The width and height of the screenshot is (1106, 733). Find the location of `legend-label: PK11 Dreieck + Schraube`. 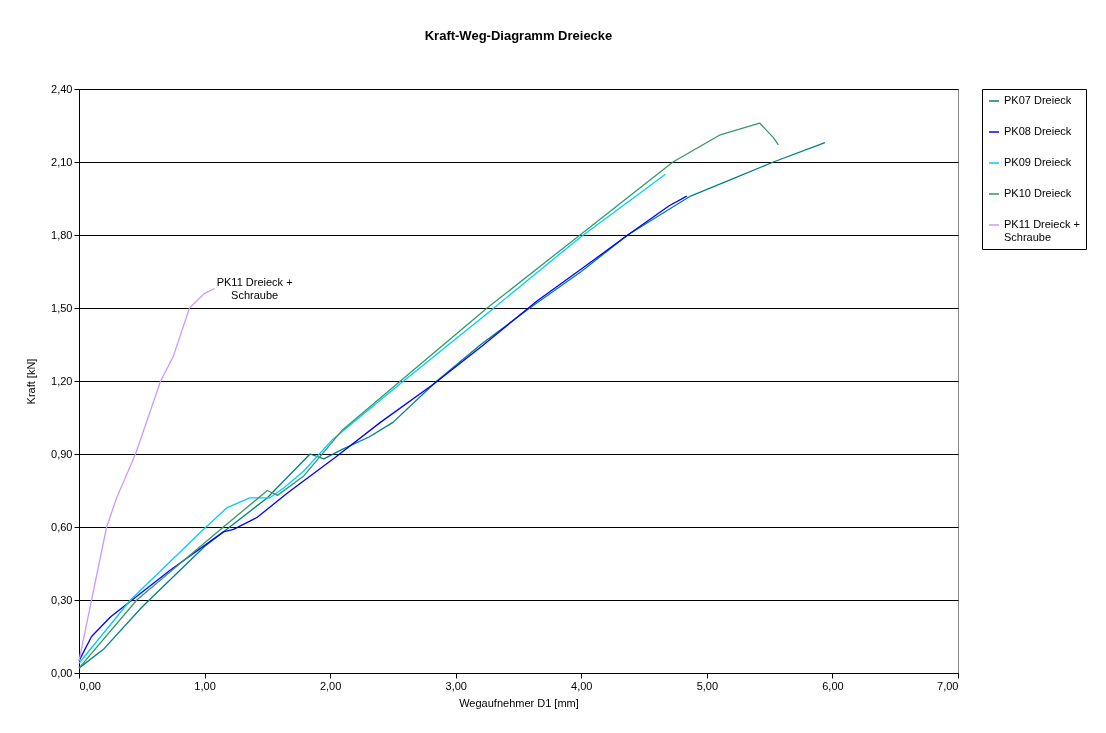

legend-label: PK11 Dreieck + Schraube is located at coordinates (1042, 230).